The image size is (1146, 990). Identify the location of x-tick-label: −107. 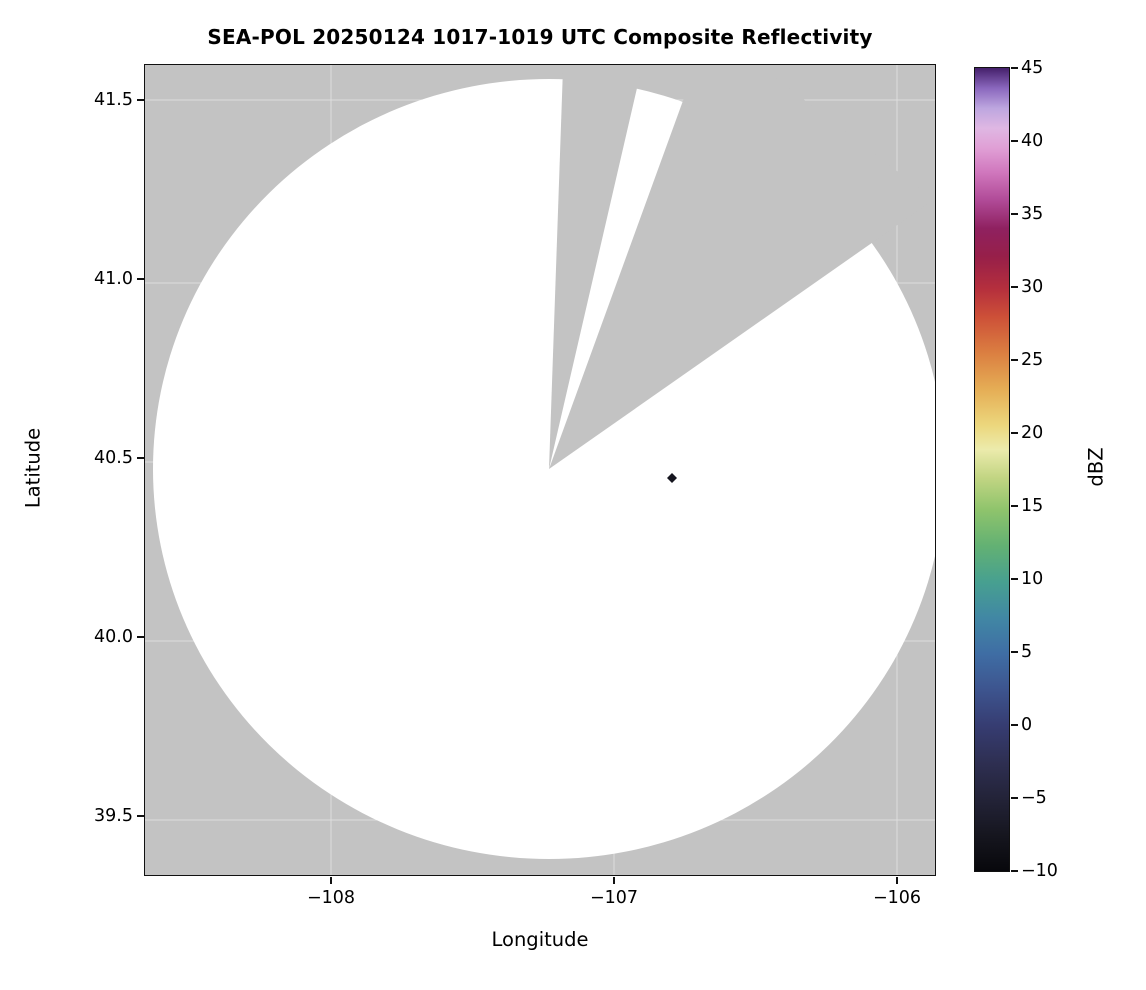
(614, 898).